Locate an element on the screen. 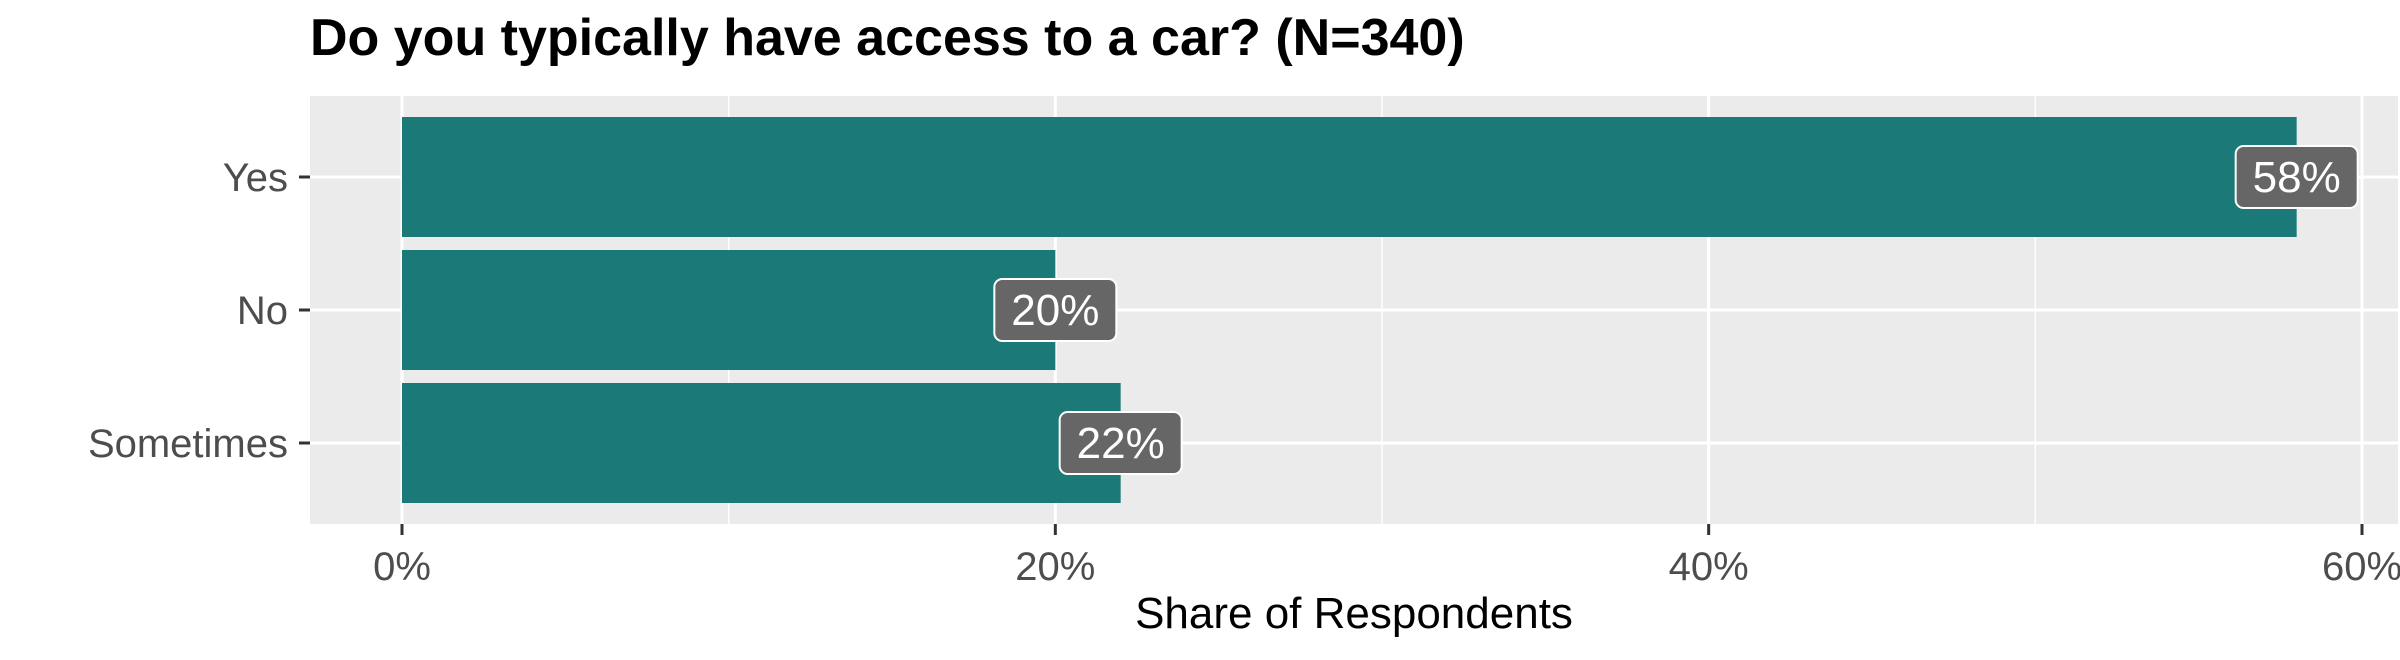 This screenshot has height=660, width=2400. data-label-sometimes: 22% is located at coordinates (1120, 443).